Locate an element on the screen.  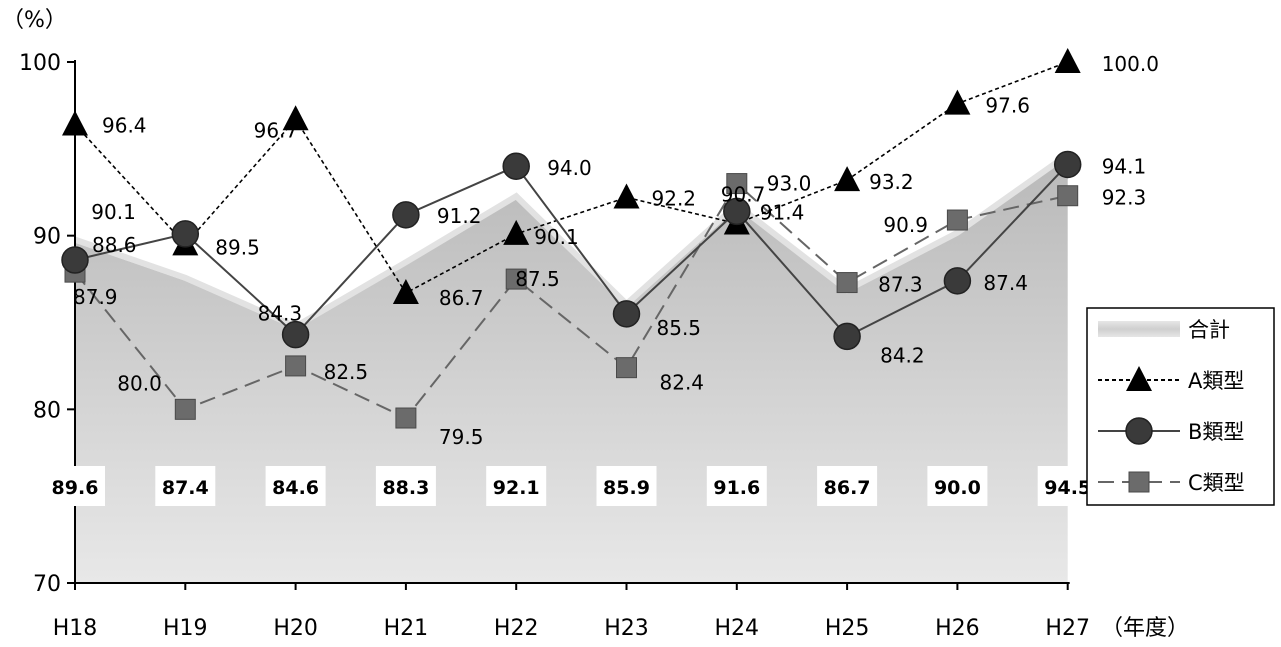
series-a-label-H19: 89.5 is located at coordinates (237, 247).